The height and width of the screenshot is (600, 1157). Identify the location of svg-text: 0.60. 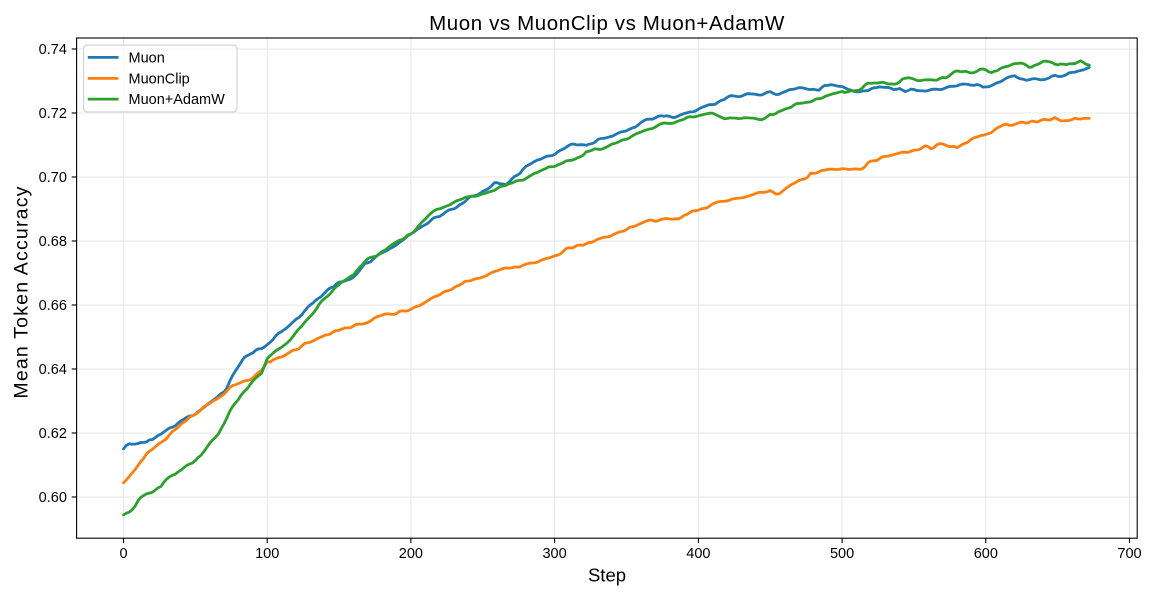
(53, 498).